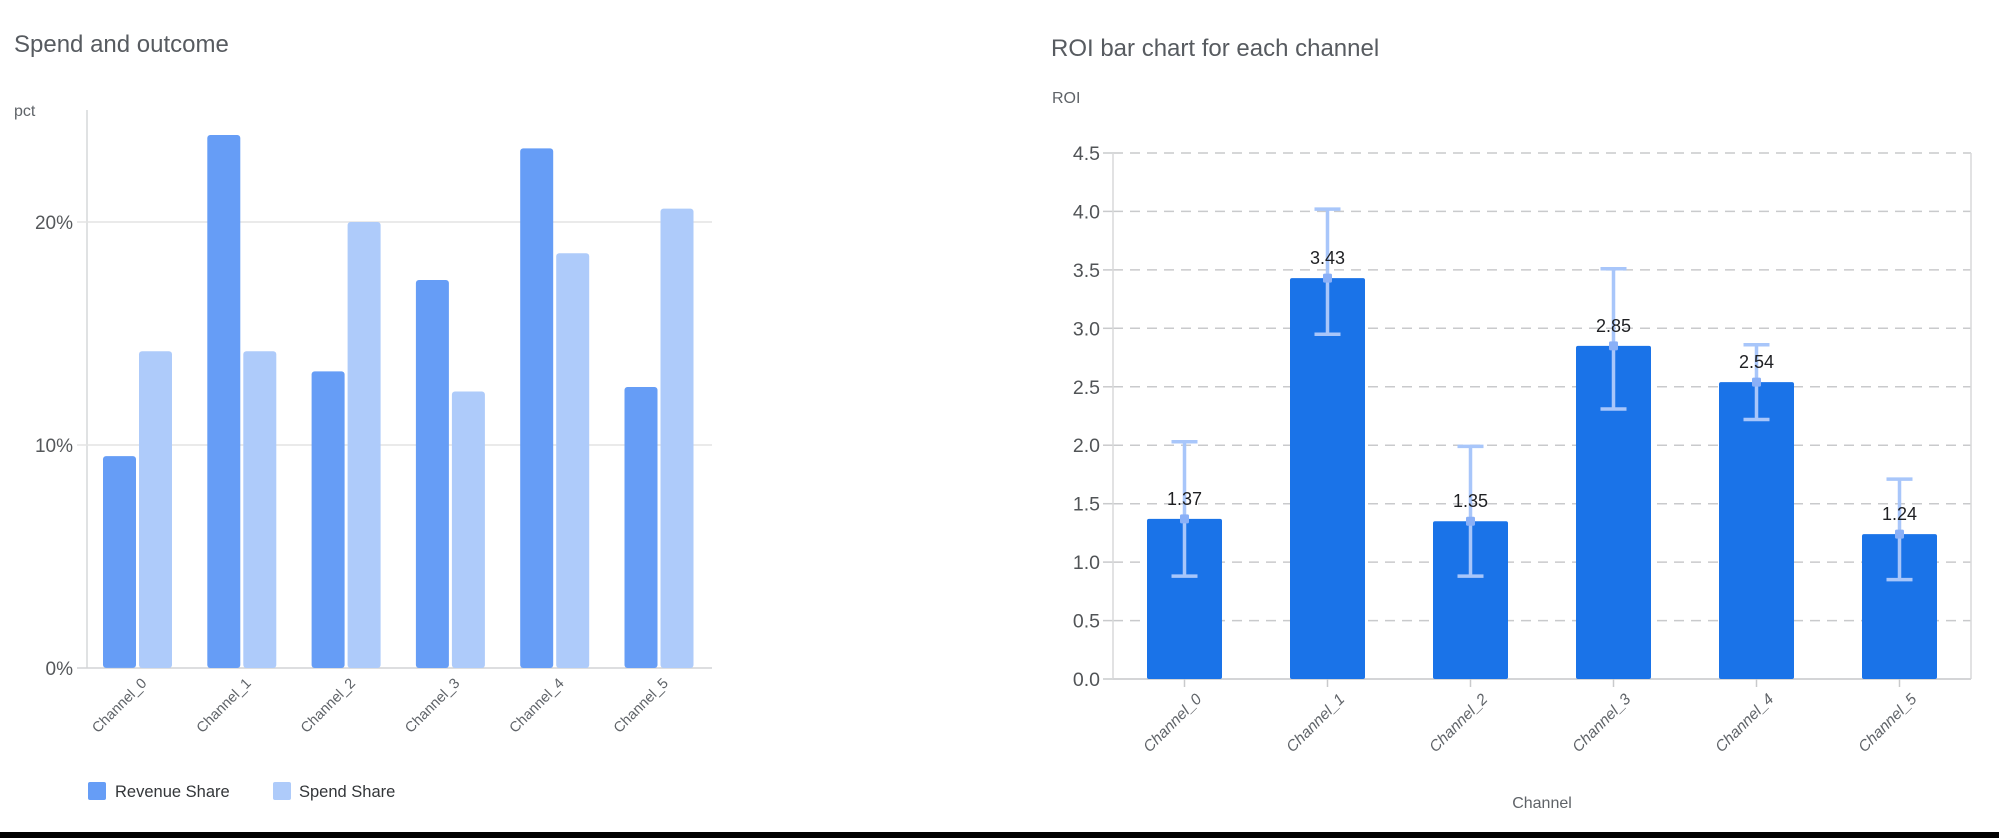 This screenshot has width=1999, height=838. Describe the element at coordinates (364, 445) in the screenshot. I see `bar-Channel_2-spend-share` at that location.